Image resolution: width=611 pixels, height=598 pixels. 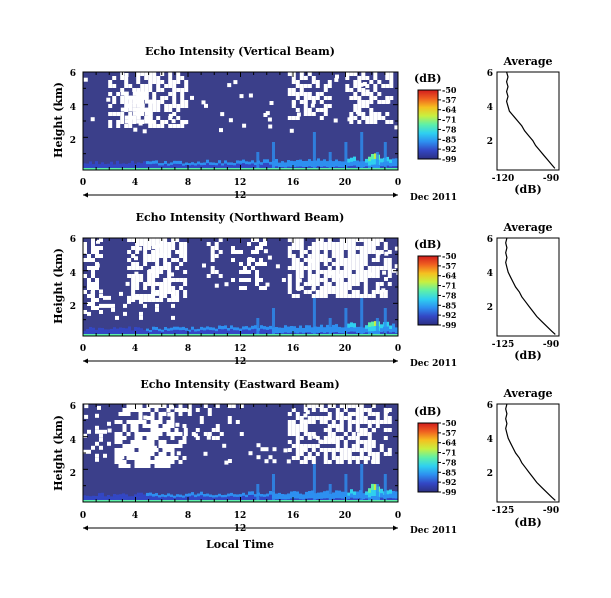 I want to click on date-bar-right-arrow, so click(x=395, y=361).